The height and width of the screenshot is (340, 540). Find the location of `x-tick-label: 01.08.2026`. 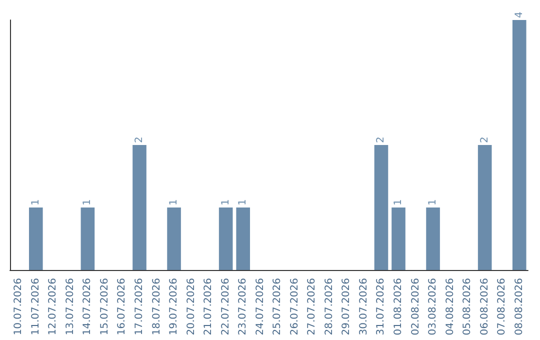

x-tick-label: 01.08.2026 is located at coordinates (398, 307).